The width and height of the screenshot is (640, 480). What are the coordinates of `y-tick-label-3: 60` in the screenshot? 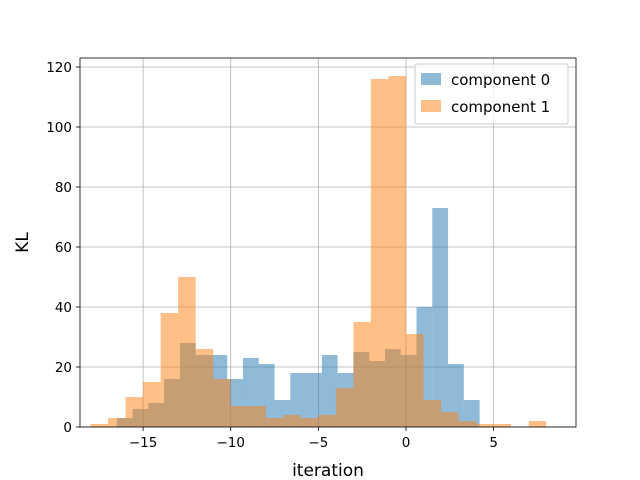 It's located at (63, 248).